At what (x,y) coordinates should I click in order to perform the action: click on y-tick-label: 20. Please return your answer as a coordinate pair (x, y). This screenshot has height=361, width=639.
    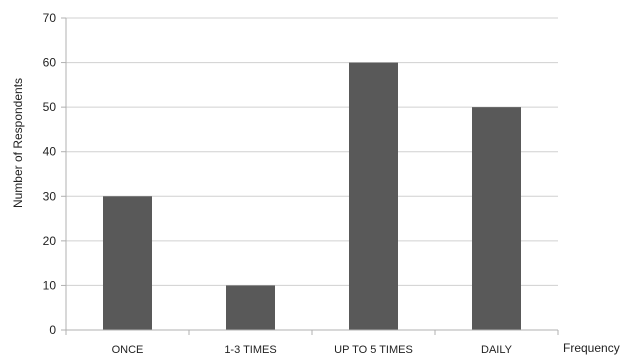
    Looking at the image, I should click on (50, 241).